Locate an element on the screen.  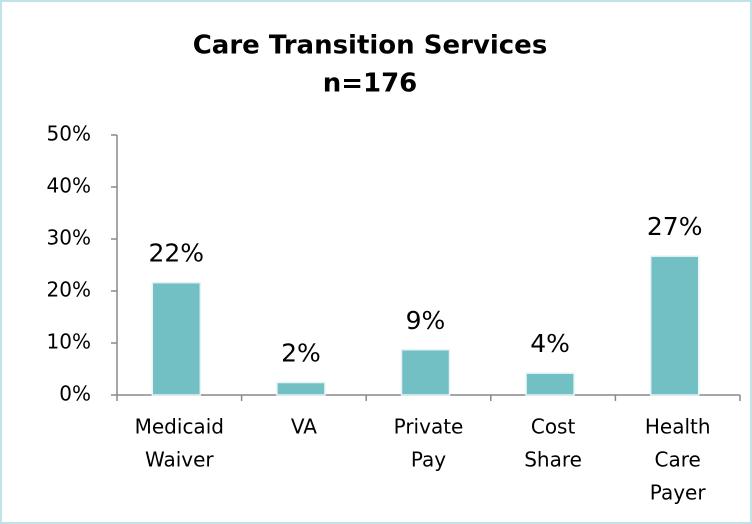
x-tick-label: Payer is located at coordinates (678, 493).